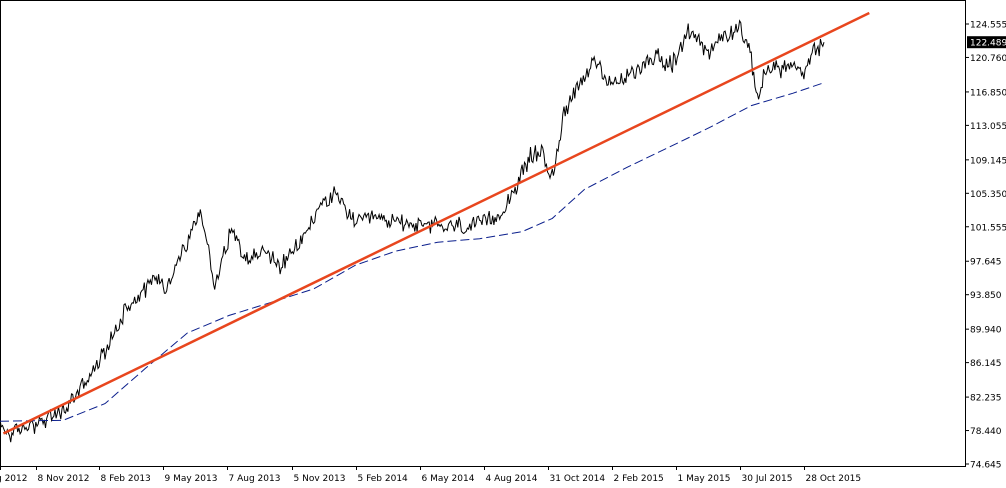 The width and height of the screenshot is (1006, 488). What do you see at coordinates (383, 479) in the screenshot?
I see `x-tick-label: 5 Feb 2014` at bounding box center [383, 479].